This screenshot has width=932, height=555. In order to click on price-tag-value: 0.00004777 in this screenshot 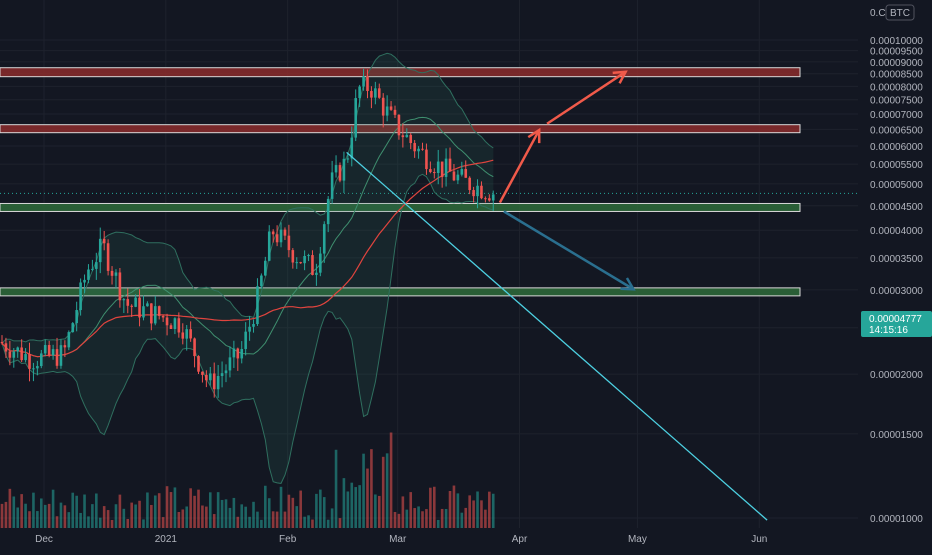, I will do `click(895, 319)`.